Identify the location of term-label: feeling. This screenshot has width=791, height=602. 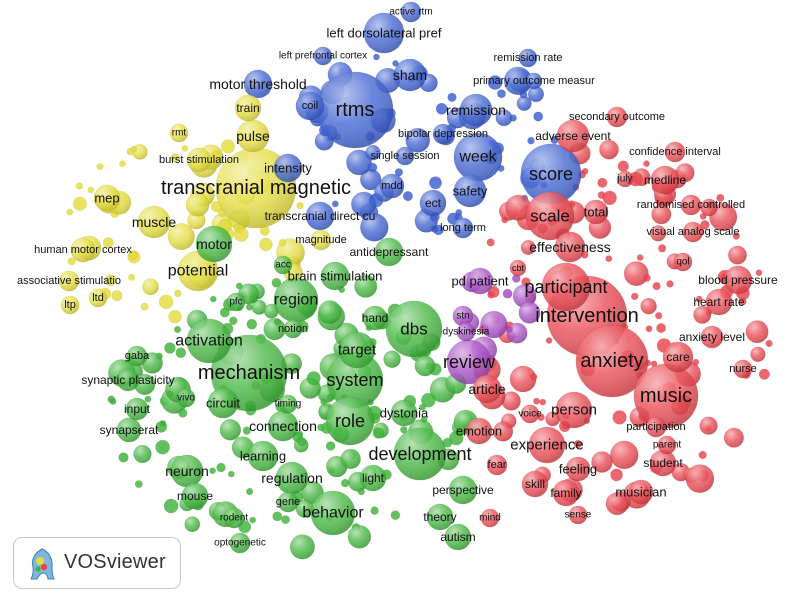
(578, 469).